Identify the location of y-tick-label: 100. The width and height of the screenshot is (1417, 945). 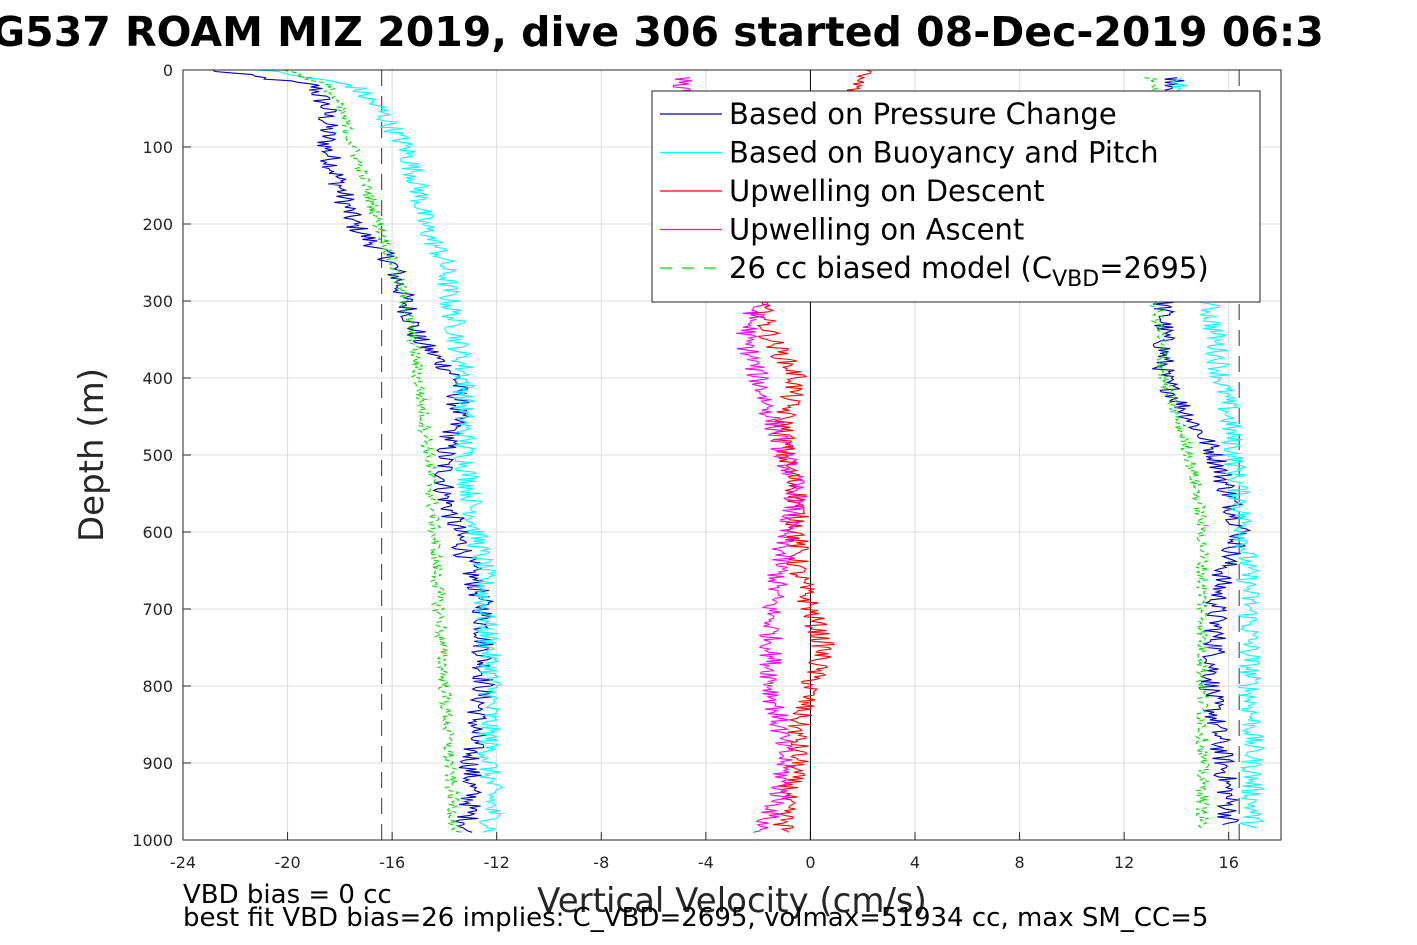
(157, 147).